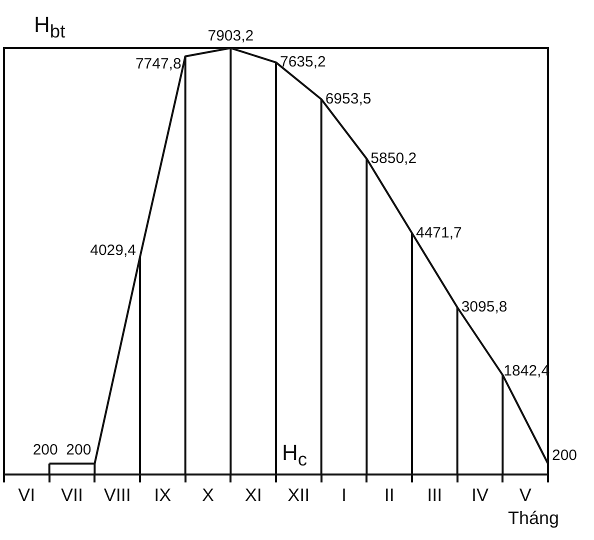 The width and height of the screenshot is (594, 540). I want to click on x-tick-label: X, so click(208, 495).